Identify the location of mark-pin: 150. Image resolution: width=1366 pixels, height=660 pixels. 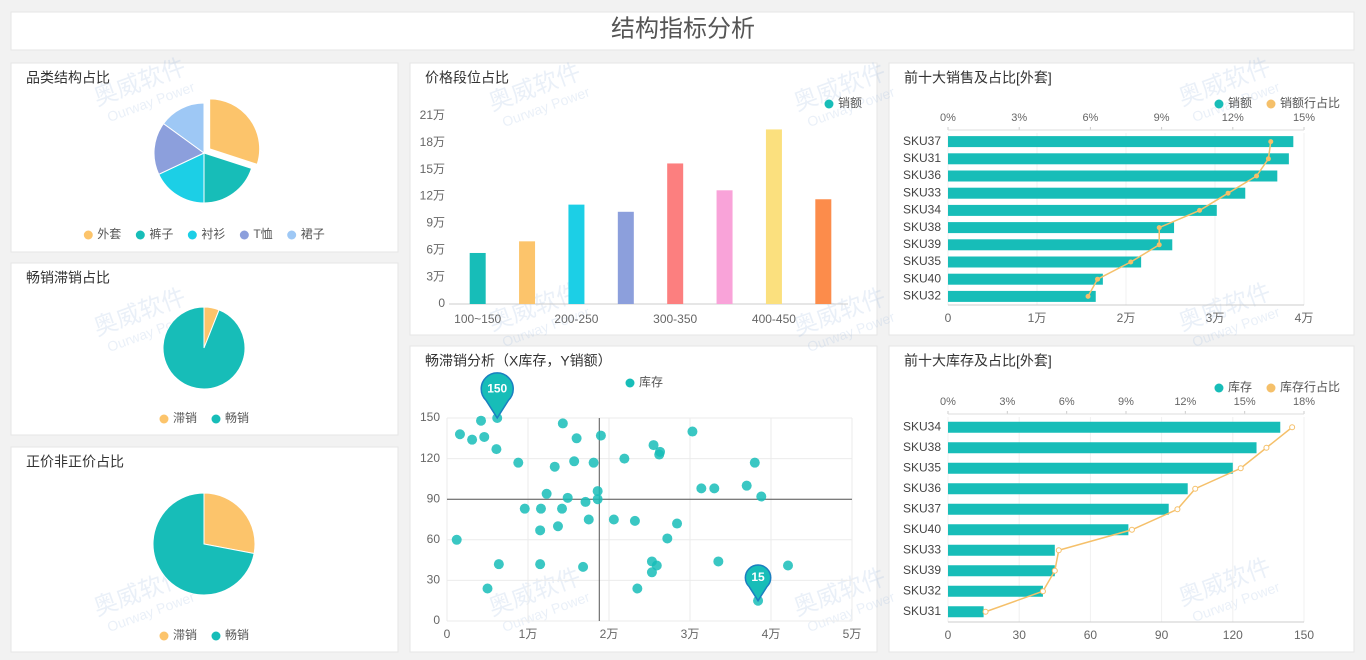
(497, 396).